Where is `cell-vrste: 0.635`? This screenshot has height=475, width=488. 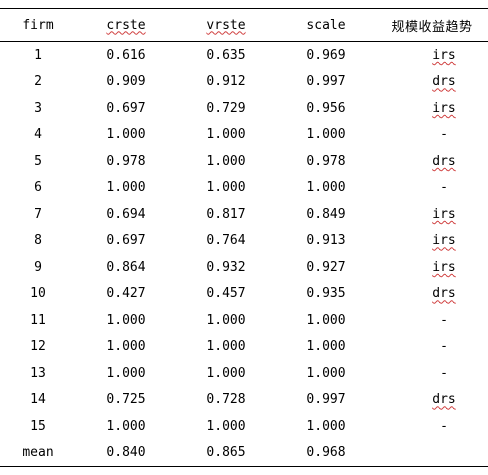
cell-vrste: 0.635 is located at coordinates (226, 55).